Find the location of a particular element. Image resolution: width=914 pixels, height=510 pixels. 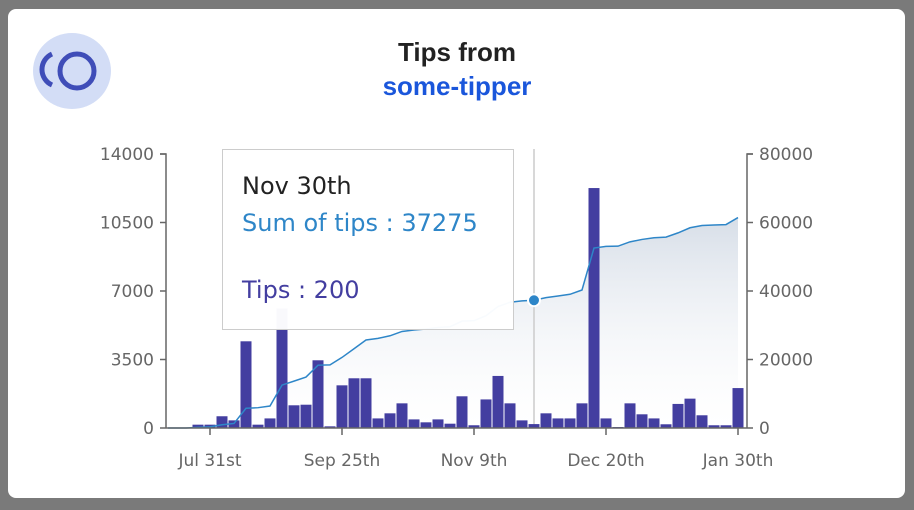

right-tick-label: 80000 is located at coordinates (786, 155).